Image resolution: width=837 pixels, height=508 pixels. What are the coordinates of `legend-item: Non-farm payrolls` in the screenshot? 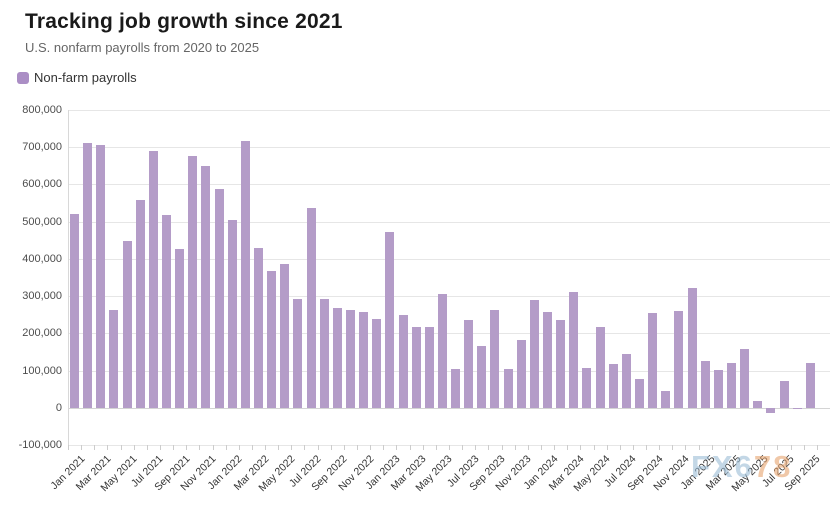 It's located at (77, 77).